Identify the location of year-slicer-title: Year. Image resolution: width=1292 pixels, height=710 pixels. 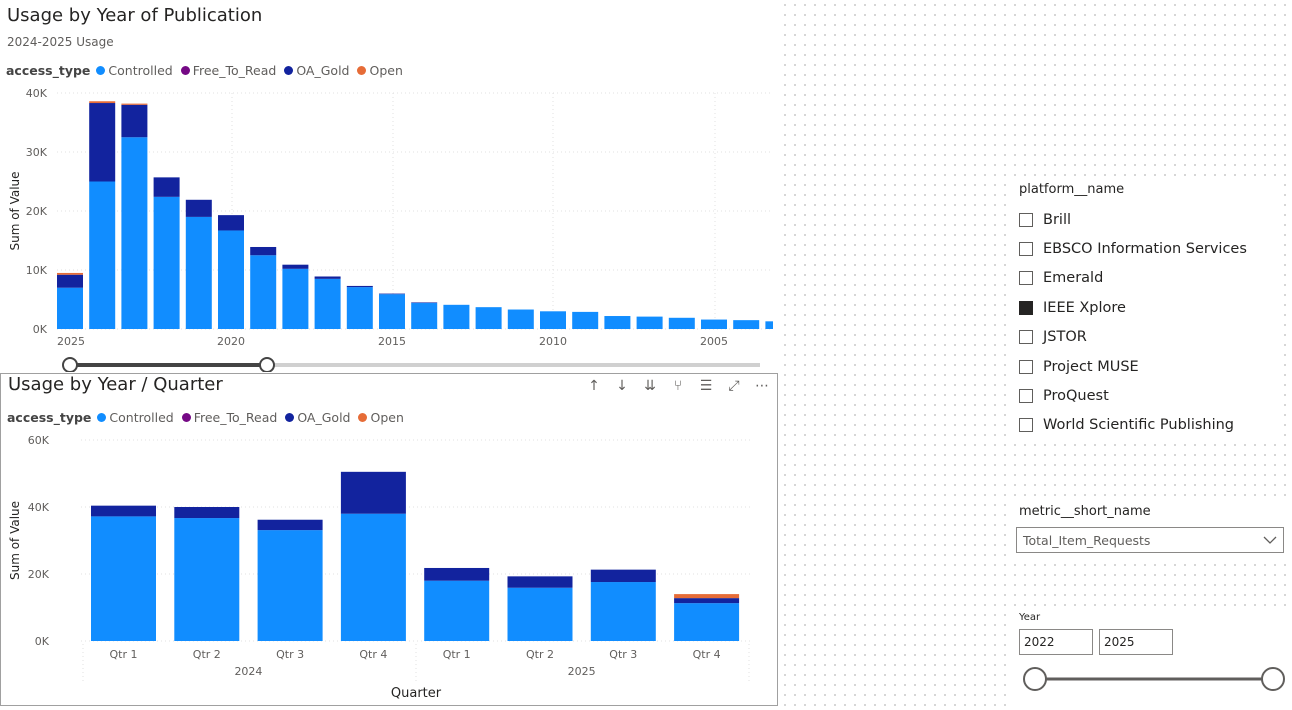
(1030, 617).